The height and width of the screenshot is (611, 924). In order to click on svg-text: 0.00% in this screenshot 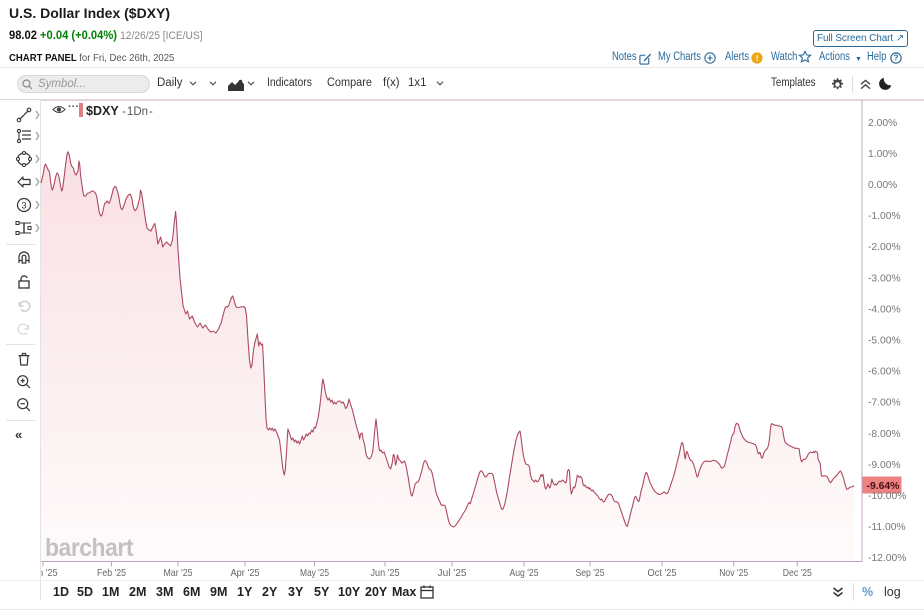, I will do `click(882, 185)`.